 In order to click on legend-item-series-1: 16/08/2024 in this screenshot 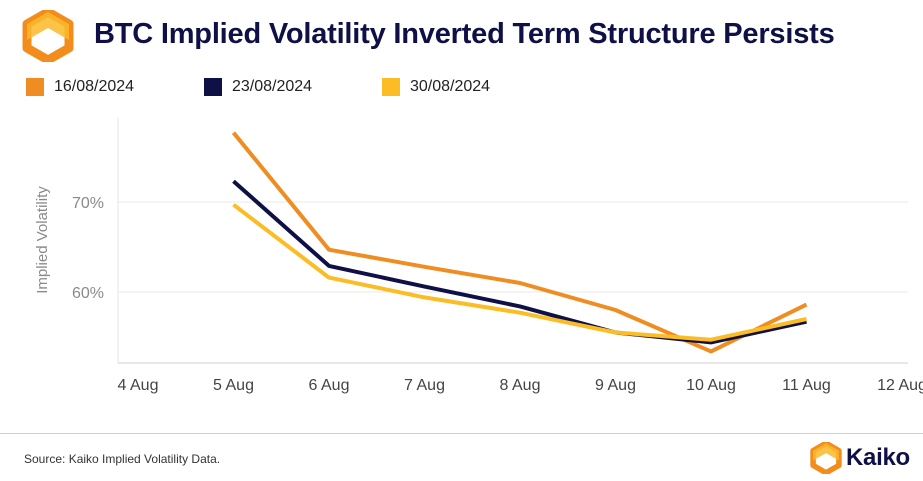, I will do `click(80, 87)`.